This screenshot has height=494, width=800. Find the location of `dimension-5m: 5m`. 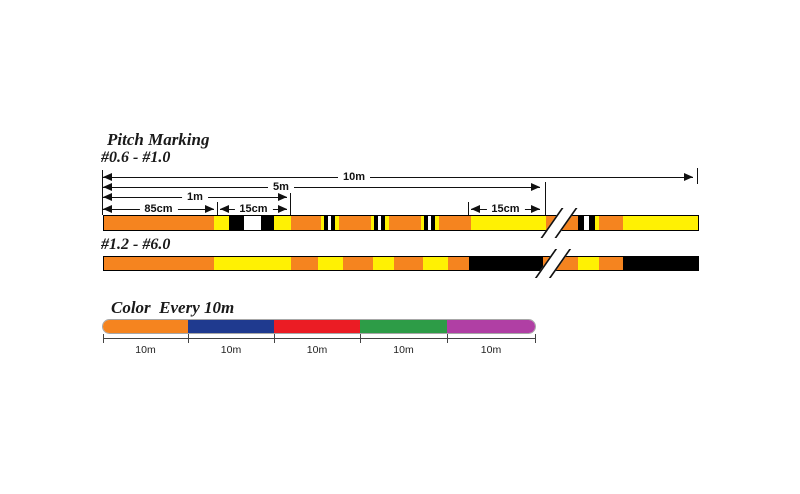

dimension-5m: 5m is located at coordinates (321, 187).